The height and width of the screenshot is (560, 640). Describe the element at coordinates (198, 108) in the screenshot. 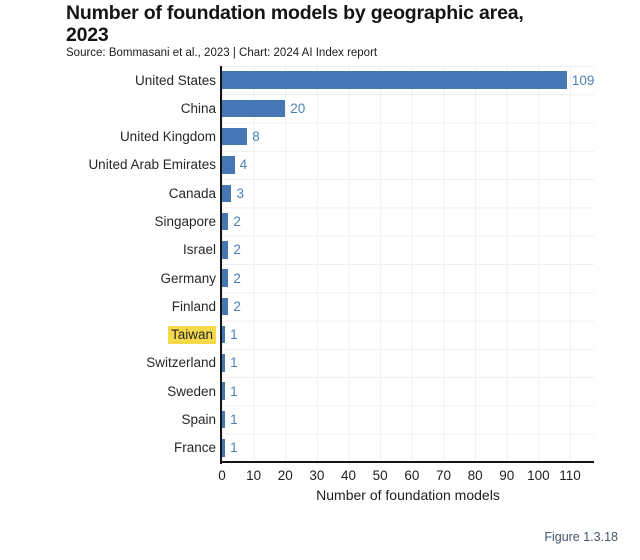

I see `category-label: China` at that location.